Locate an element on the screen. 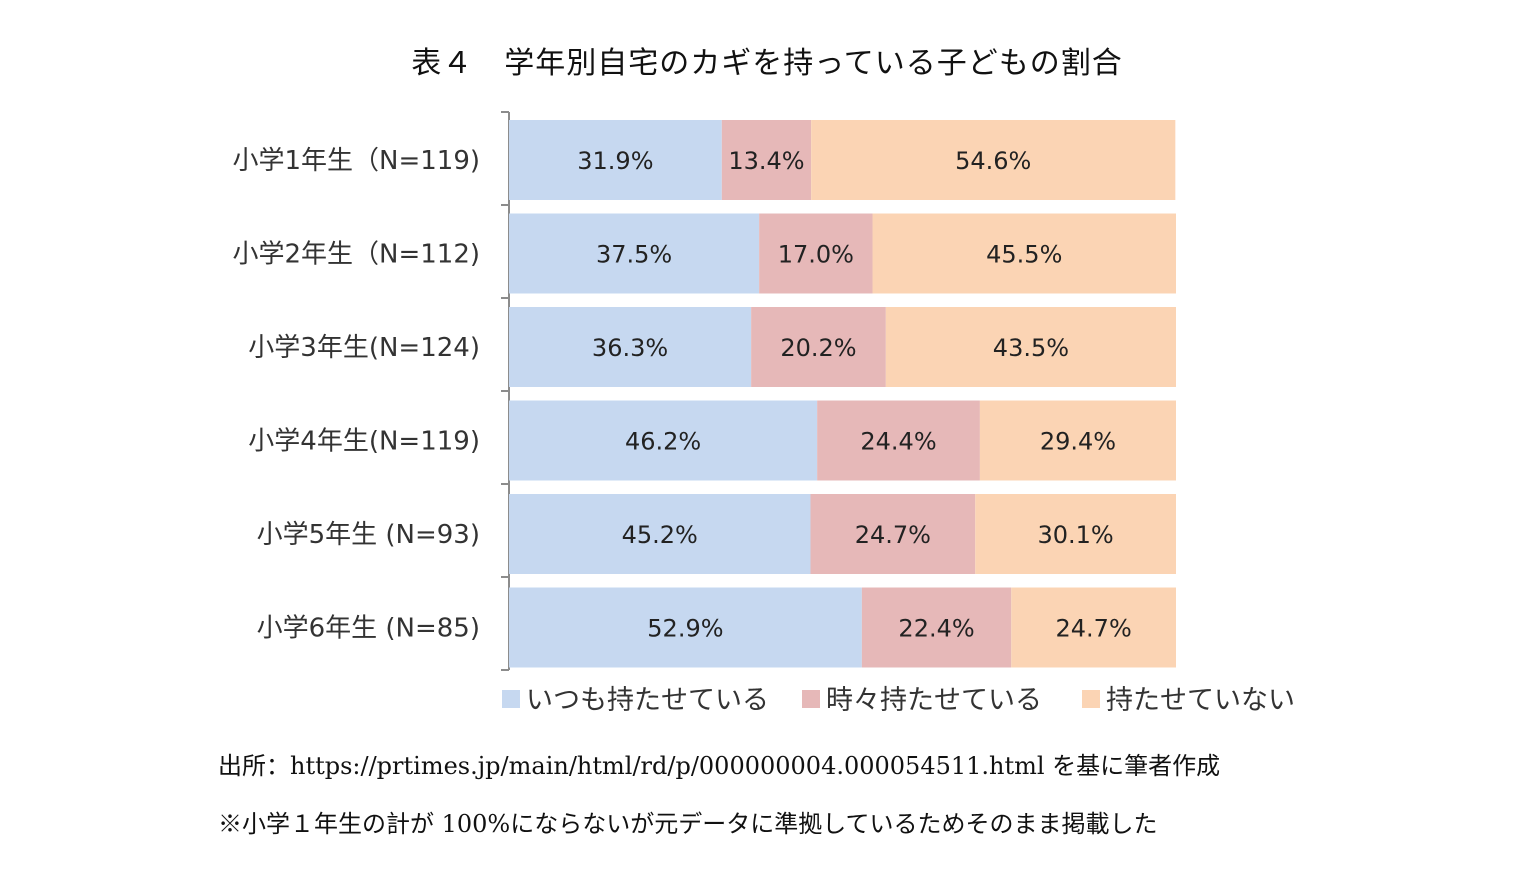 This screenshot has height=882, width=1514. category-label: 小学1年生（N=119) is located at coordinates (356, 161).